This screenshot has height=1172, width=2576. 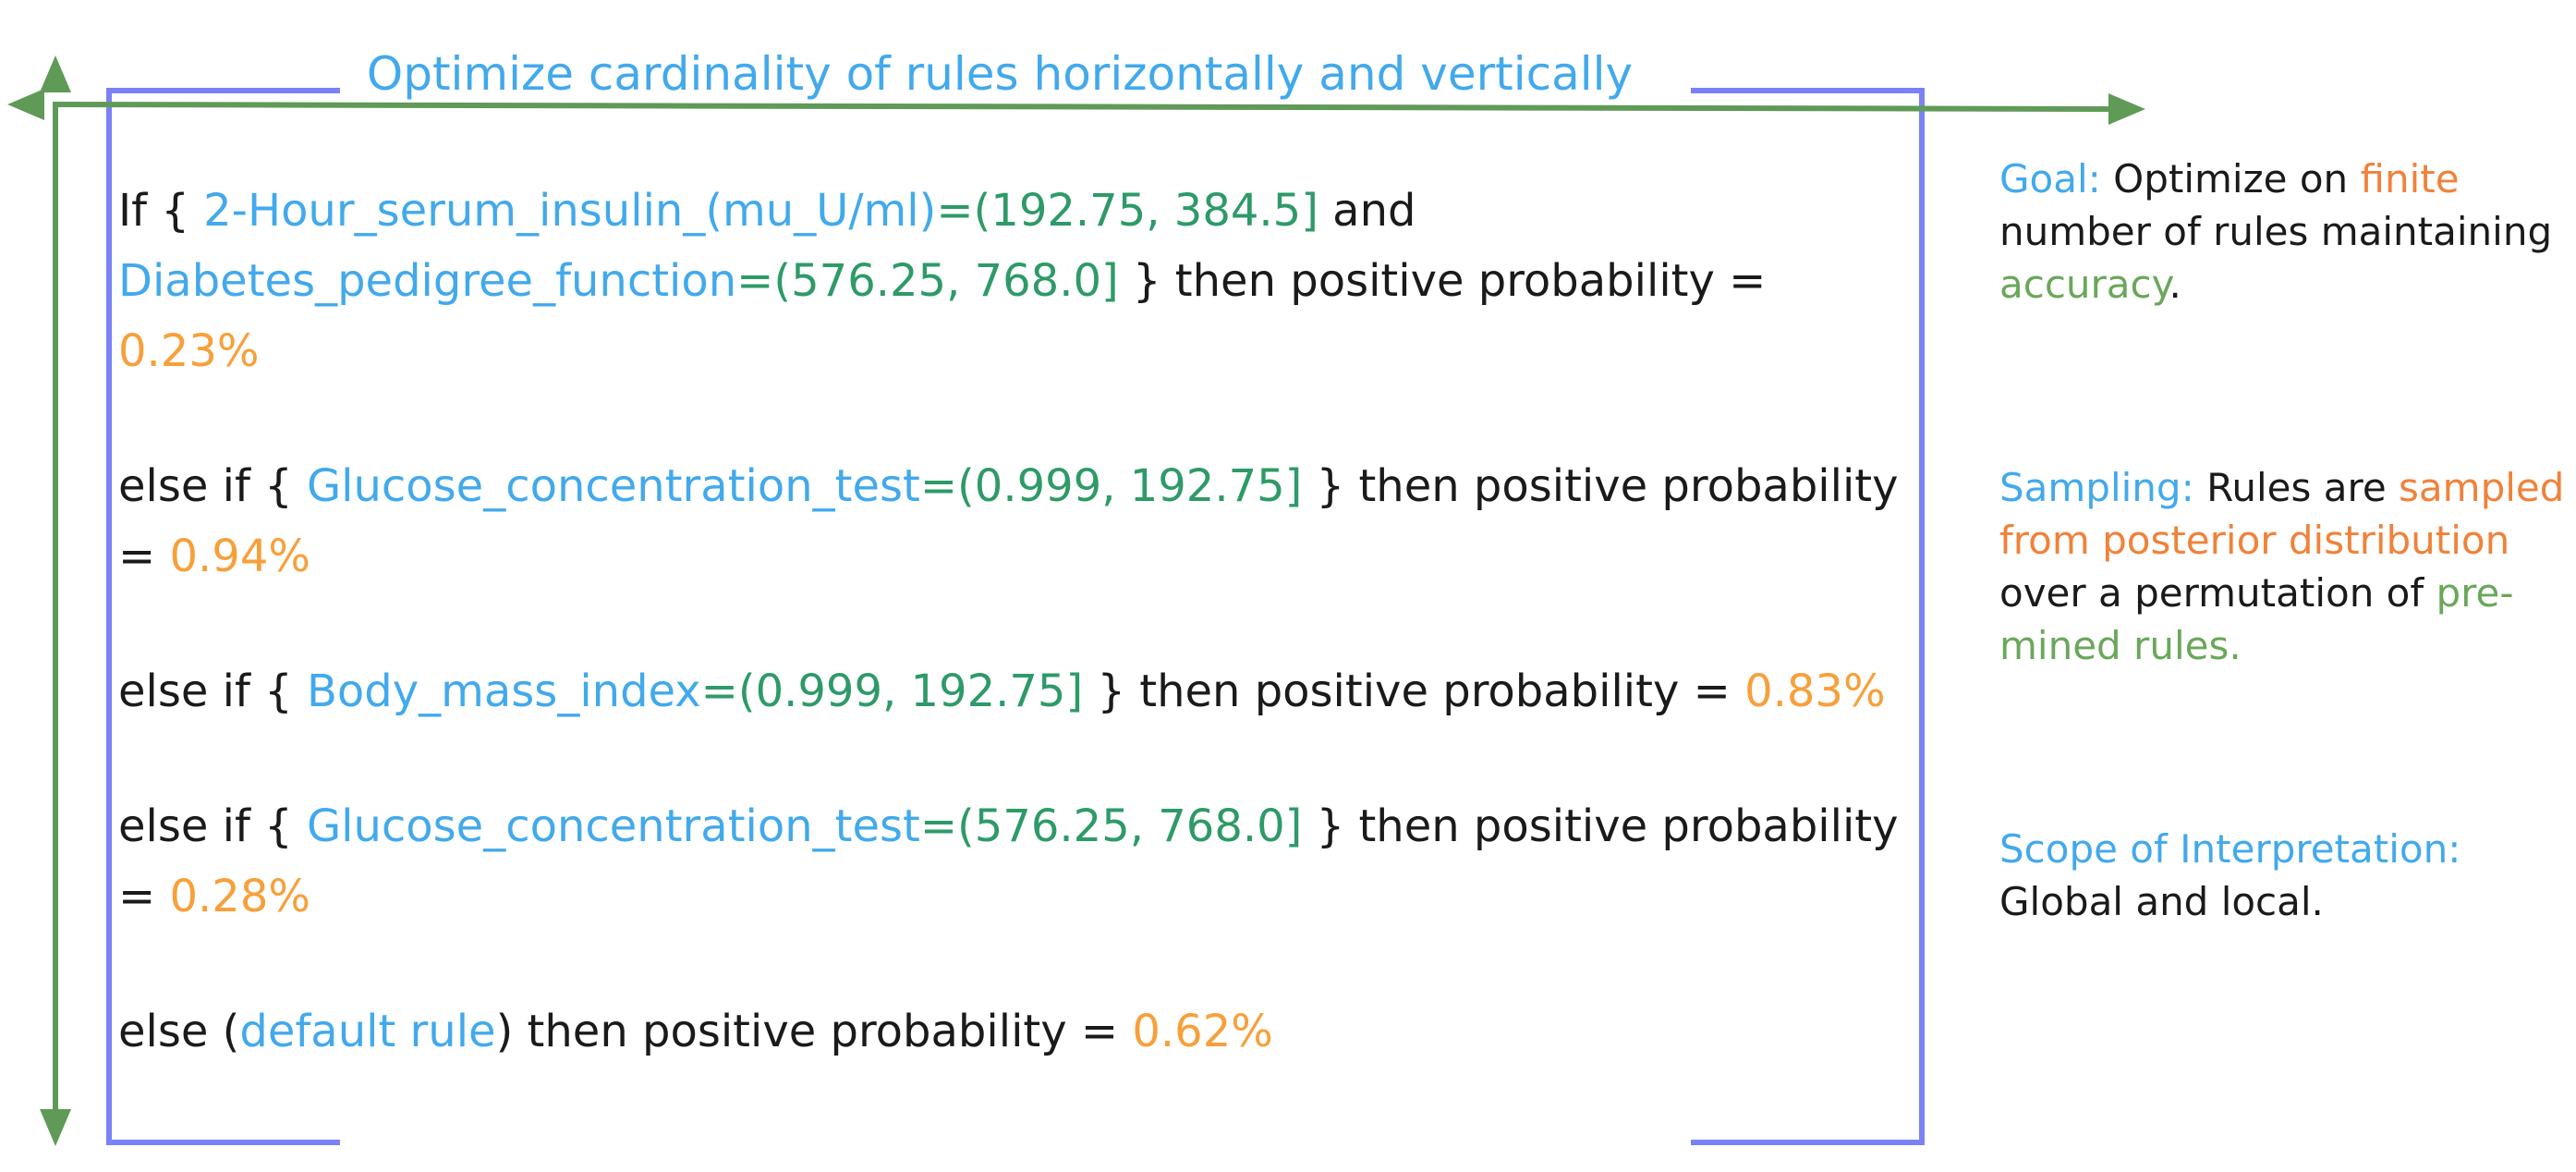 I want to click on rule-1-prefix: If {, so click(x=161, y=211).